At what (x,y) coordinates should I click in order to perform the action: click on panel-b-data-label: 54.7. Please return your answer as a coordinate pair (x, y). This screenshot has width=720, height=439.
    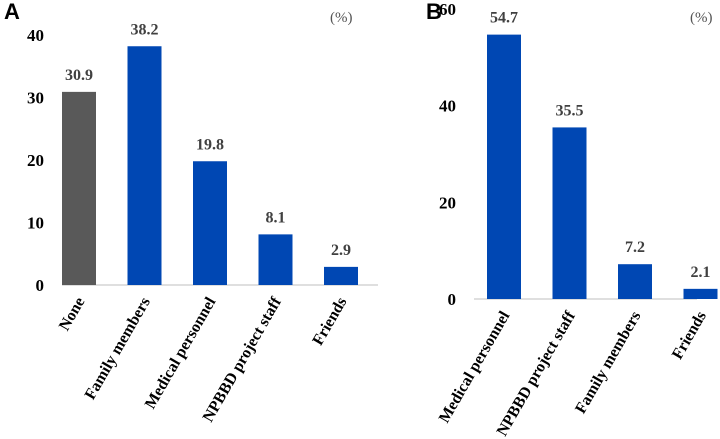
    Looking at the image, I should click on (504, 18).